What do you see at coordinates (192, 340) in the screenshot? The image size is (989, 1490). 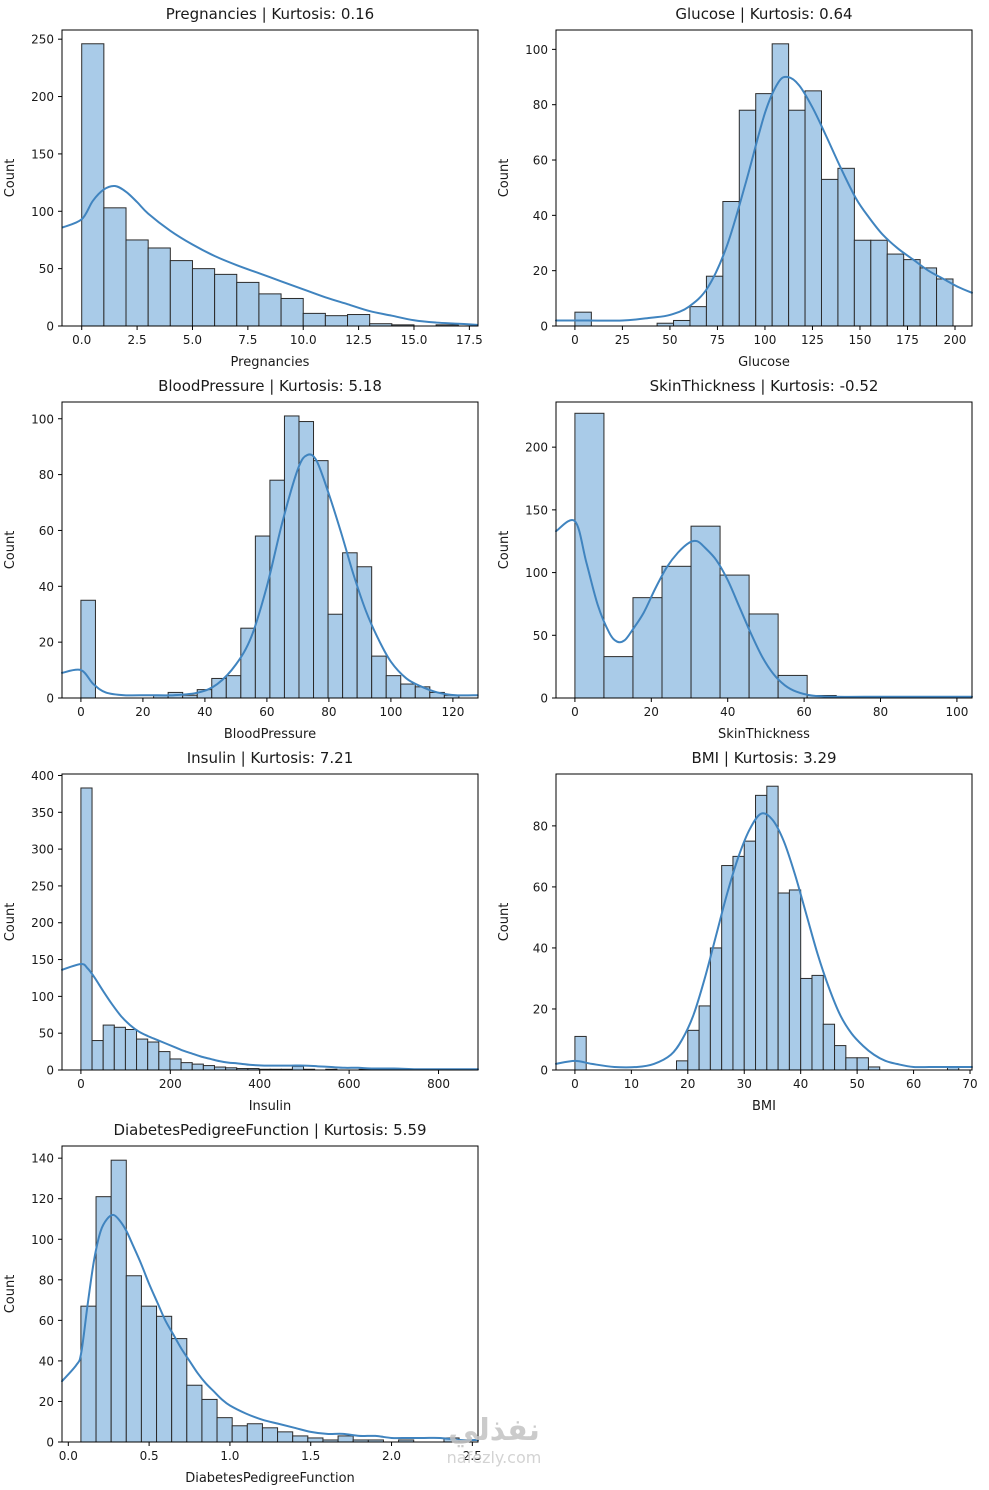 I see `x-tick-label: 5.0` at bounding box center [192, 340].